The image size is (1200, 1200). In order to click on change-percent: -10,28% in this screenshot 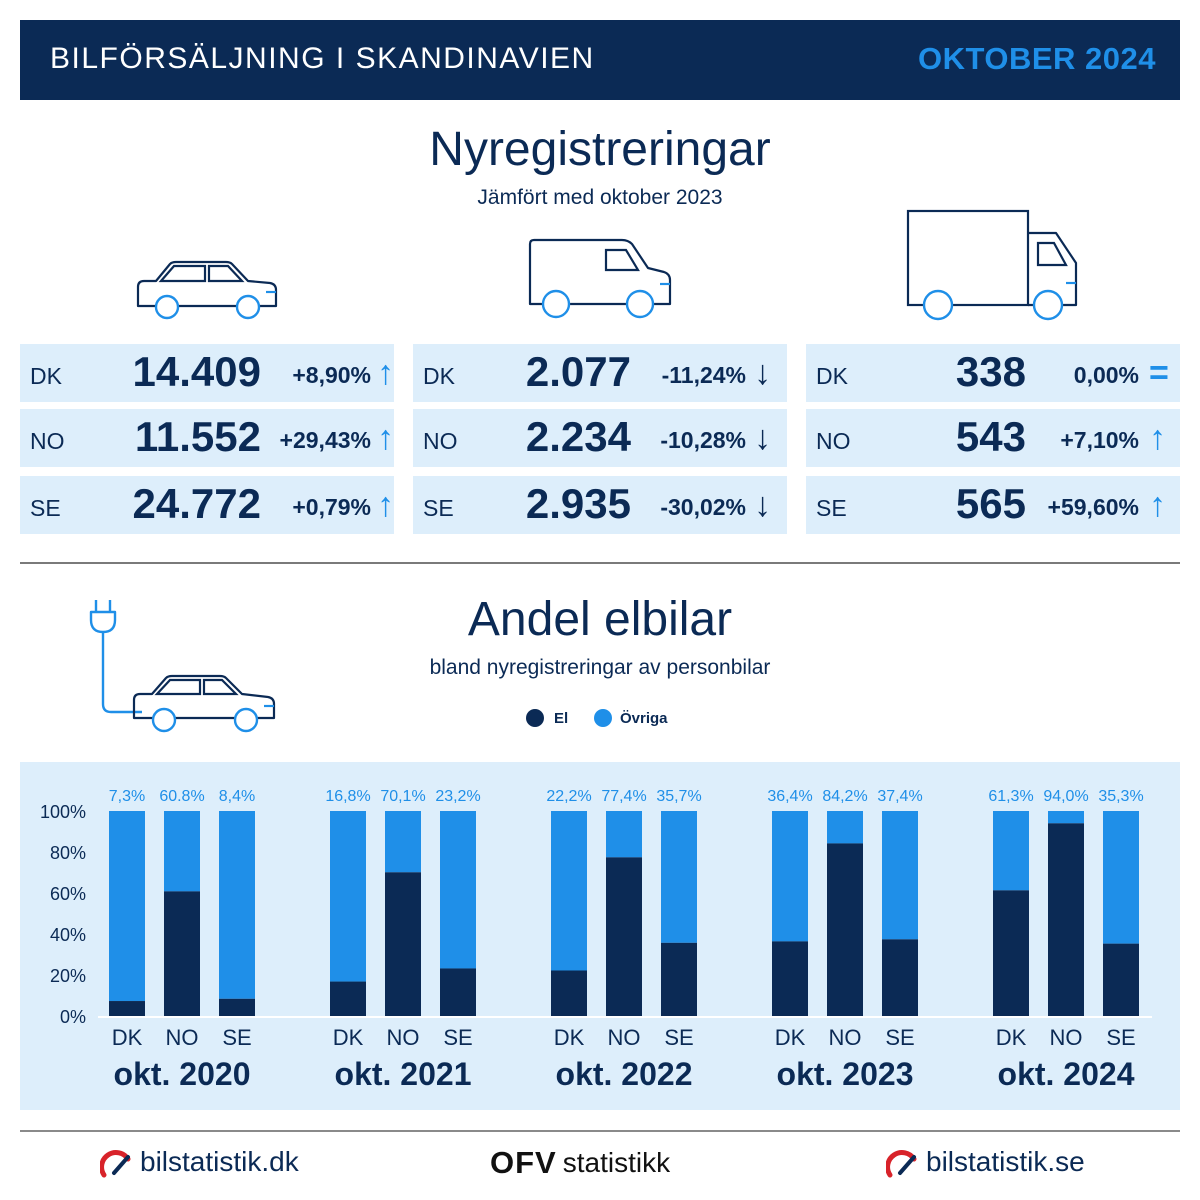, I will do `click(703, 440)`.